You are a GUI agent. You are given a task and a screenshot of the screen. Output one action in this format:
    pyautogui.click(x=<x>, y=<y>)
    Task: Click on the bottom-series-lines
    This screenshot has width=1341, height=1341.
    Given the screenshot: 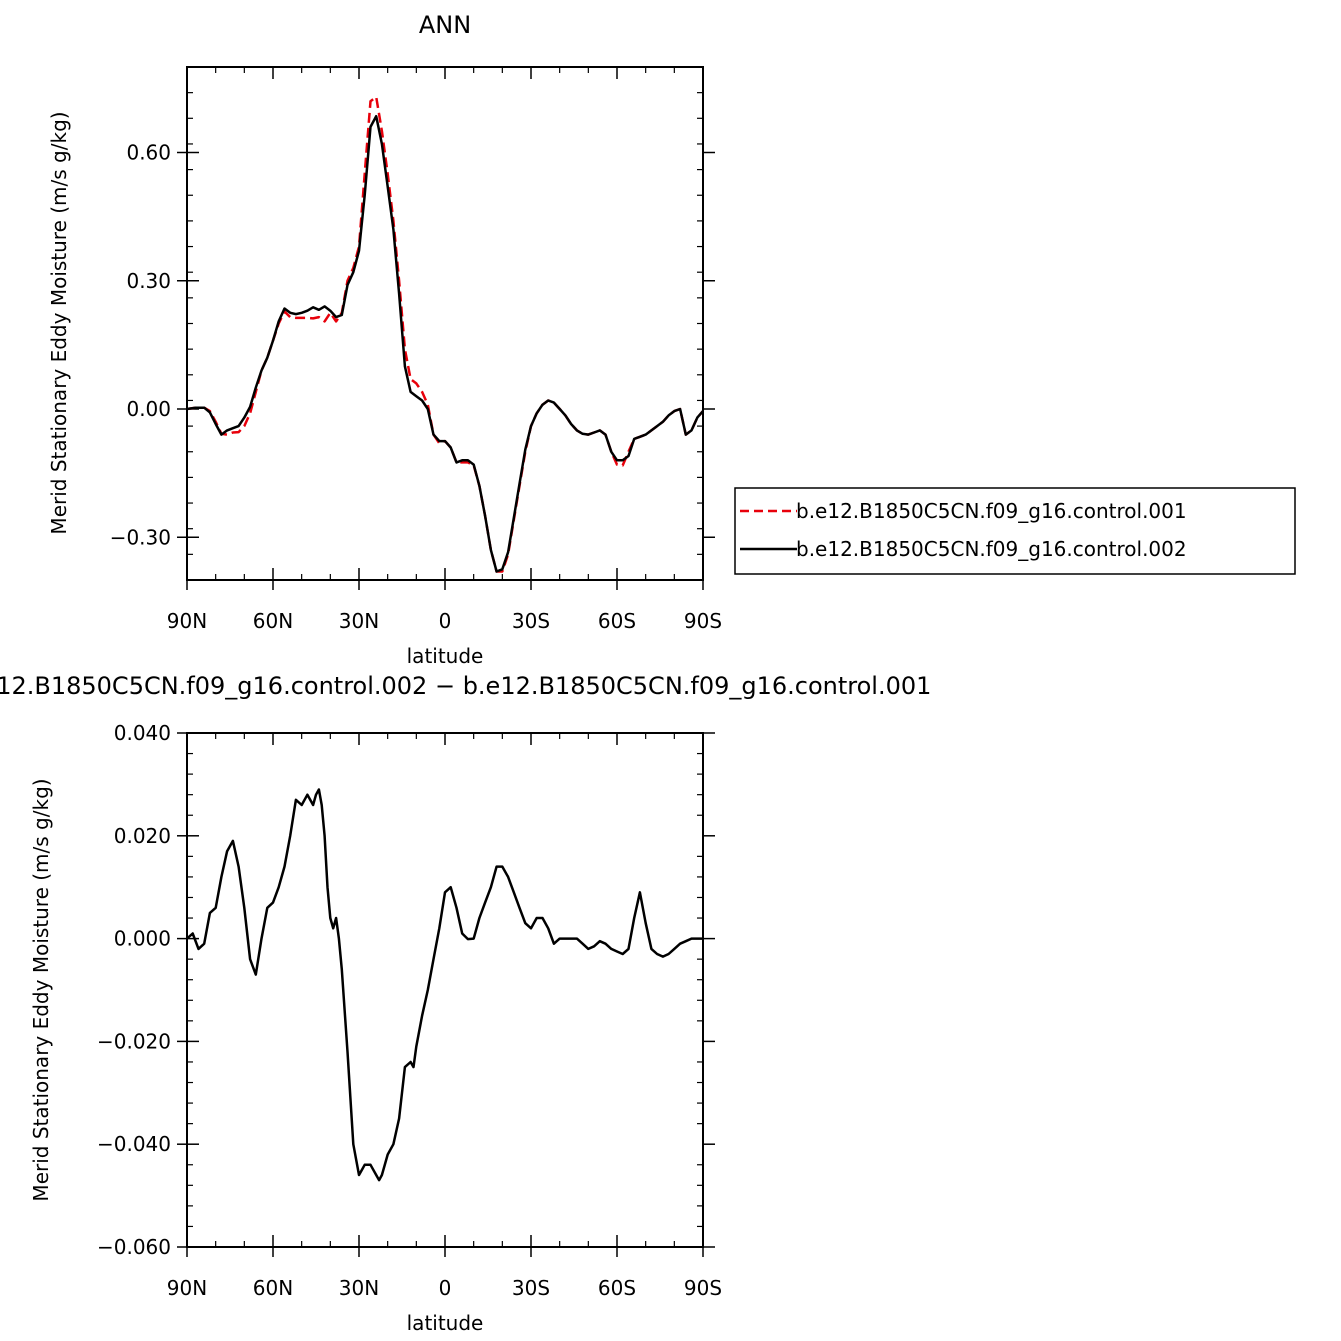 What is the action you would take?
    pyautogui.click(x=444, y=985)
    